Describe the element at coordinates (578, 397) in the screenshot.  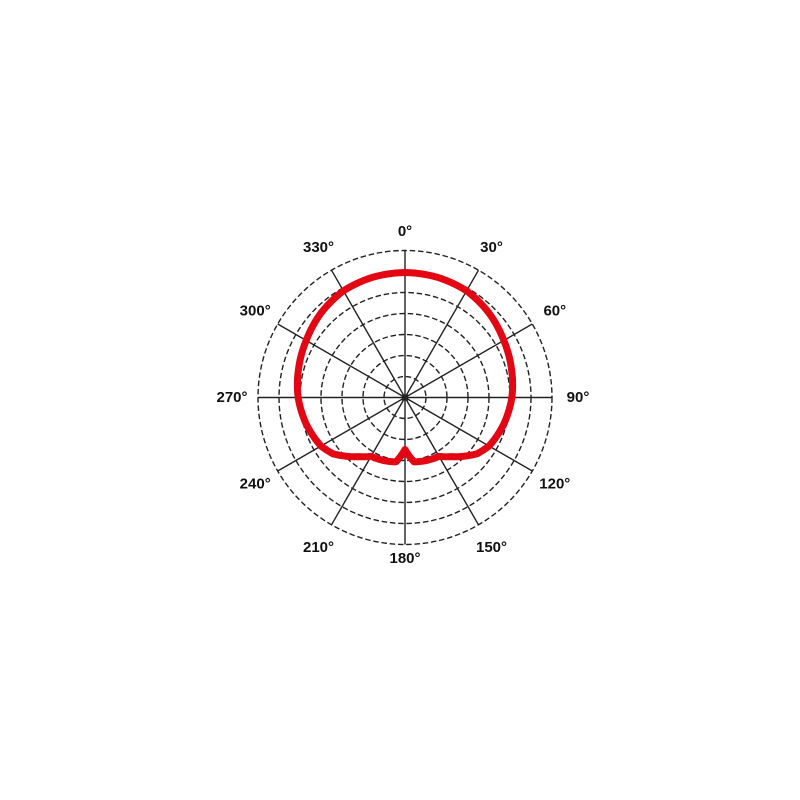
I see `angle-label: 90°` at that location.